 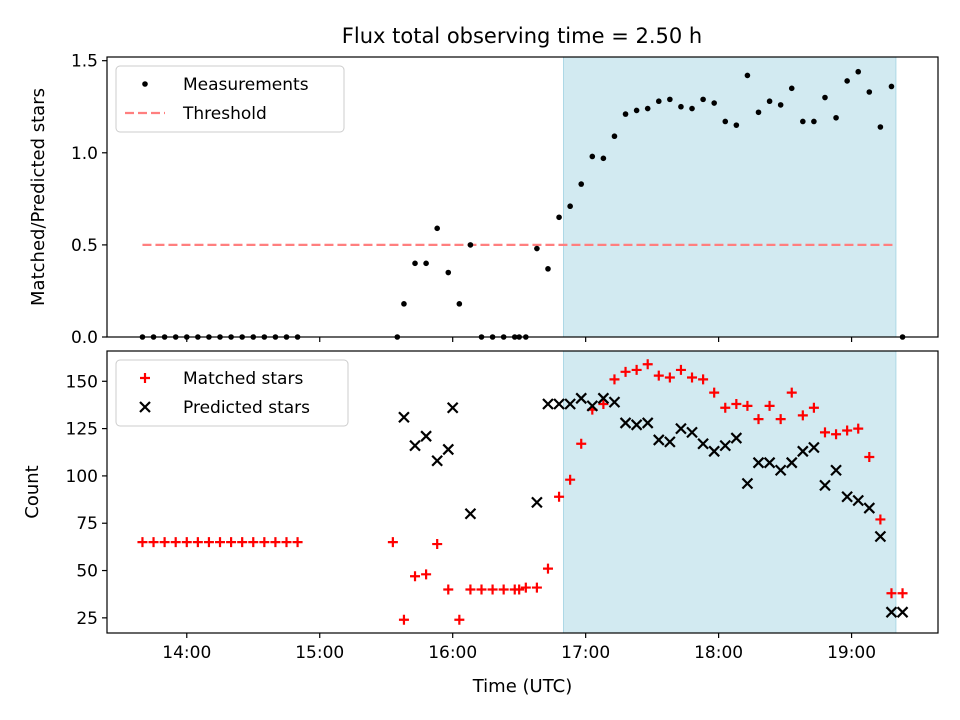 I want to click on y-tick-label: 25, so click(x=87, y=619).